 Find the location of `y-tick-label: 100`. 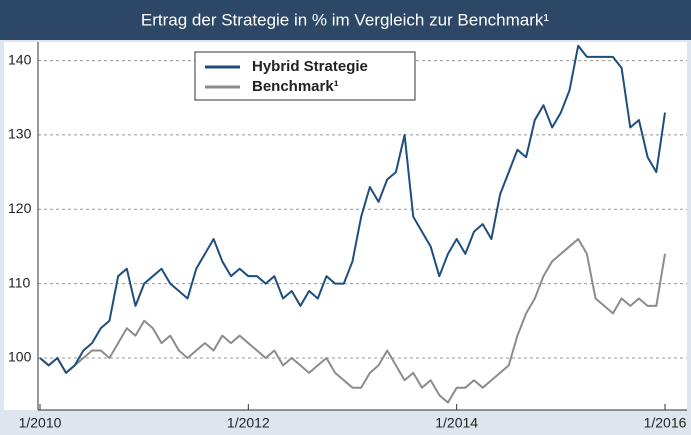

y-tick-label: 100 is located at coordinates (20, 357).